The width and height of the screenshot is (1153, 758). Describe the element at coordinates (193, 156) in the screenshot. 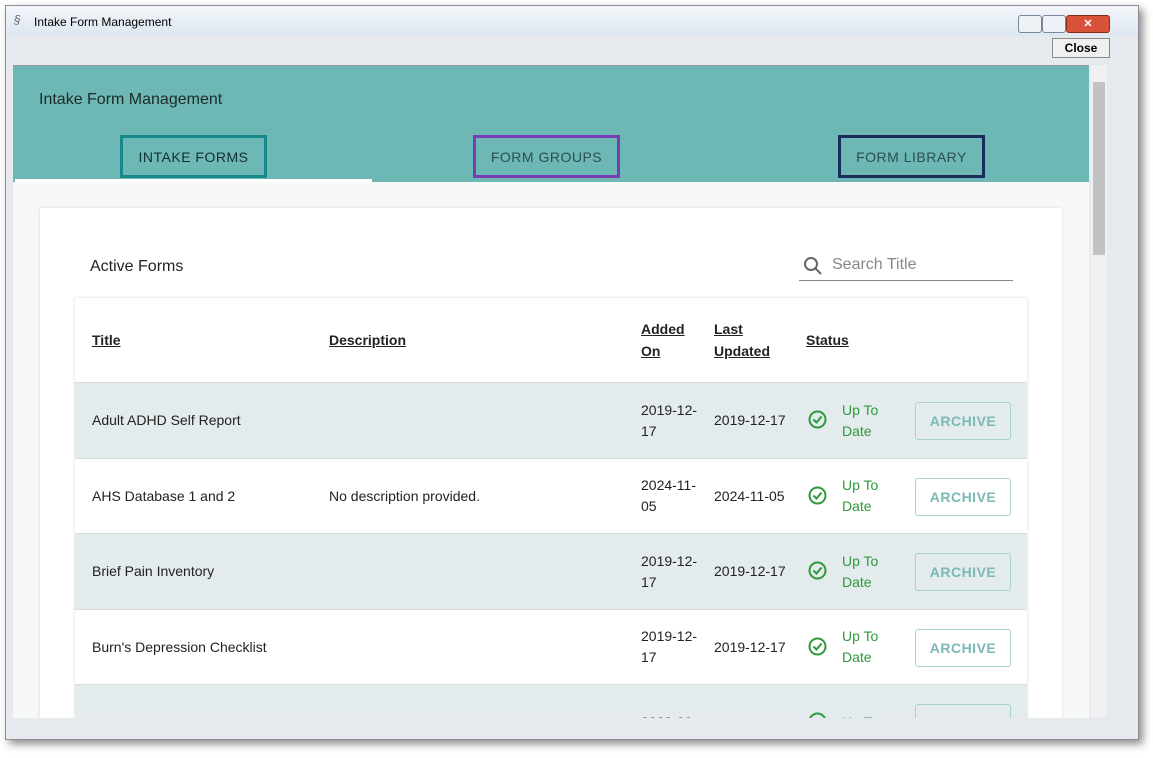

I see `tab: INTAKE FORMS` at that location.